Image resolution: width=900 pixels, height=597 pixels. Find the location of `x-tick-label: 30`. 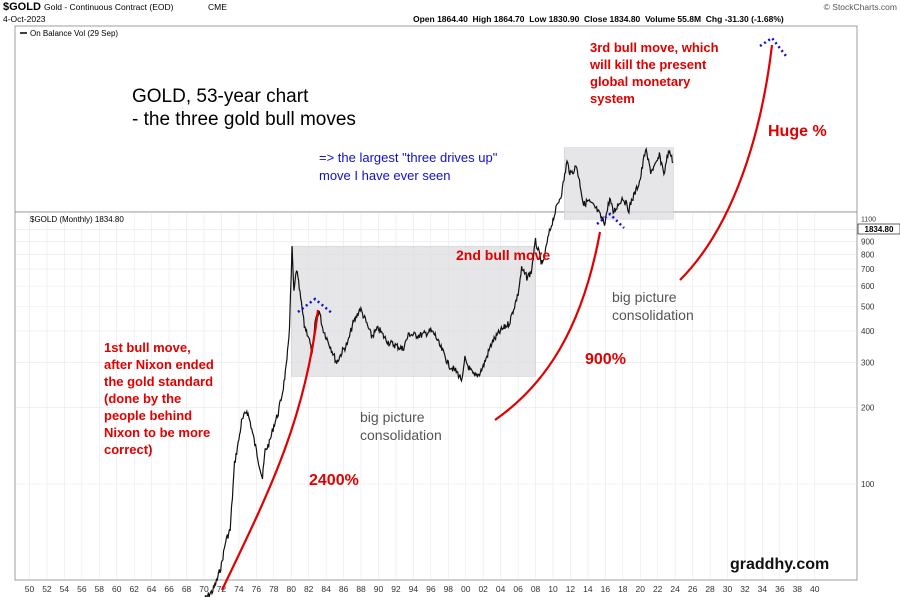

x-tick-label: 30 is located at coordinates (728, 589).